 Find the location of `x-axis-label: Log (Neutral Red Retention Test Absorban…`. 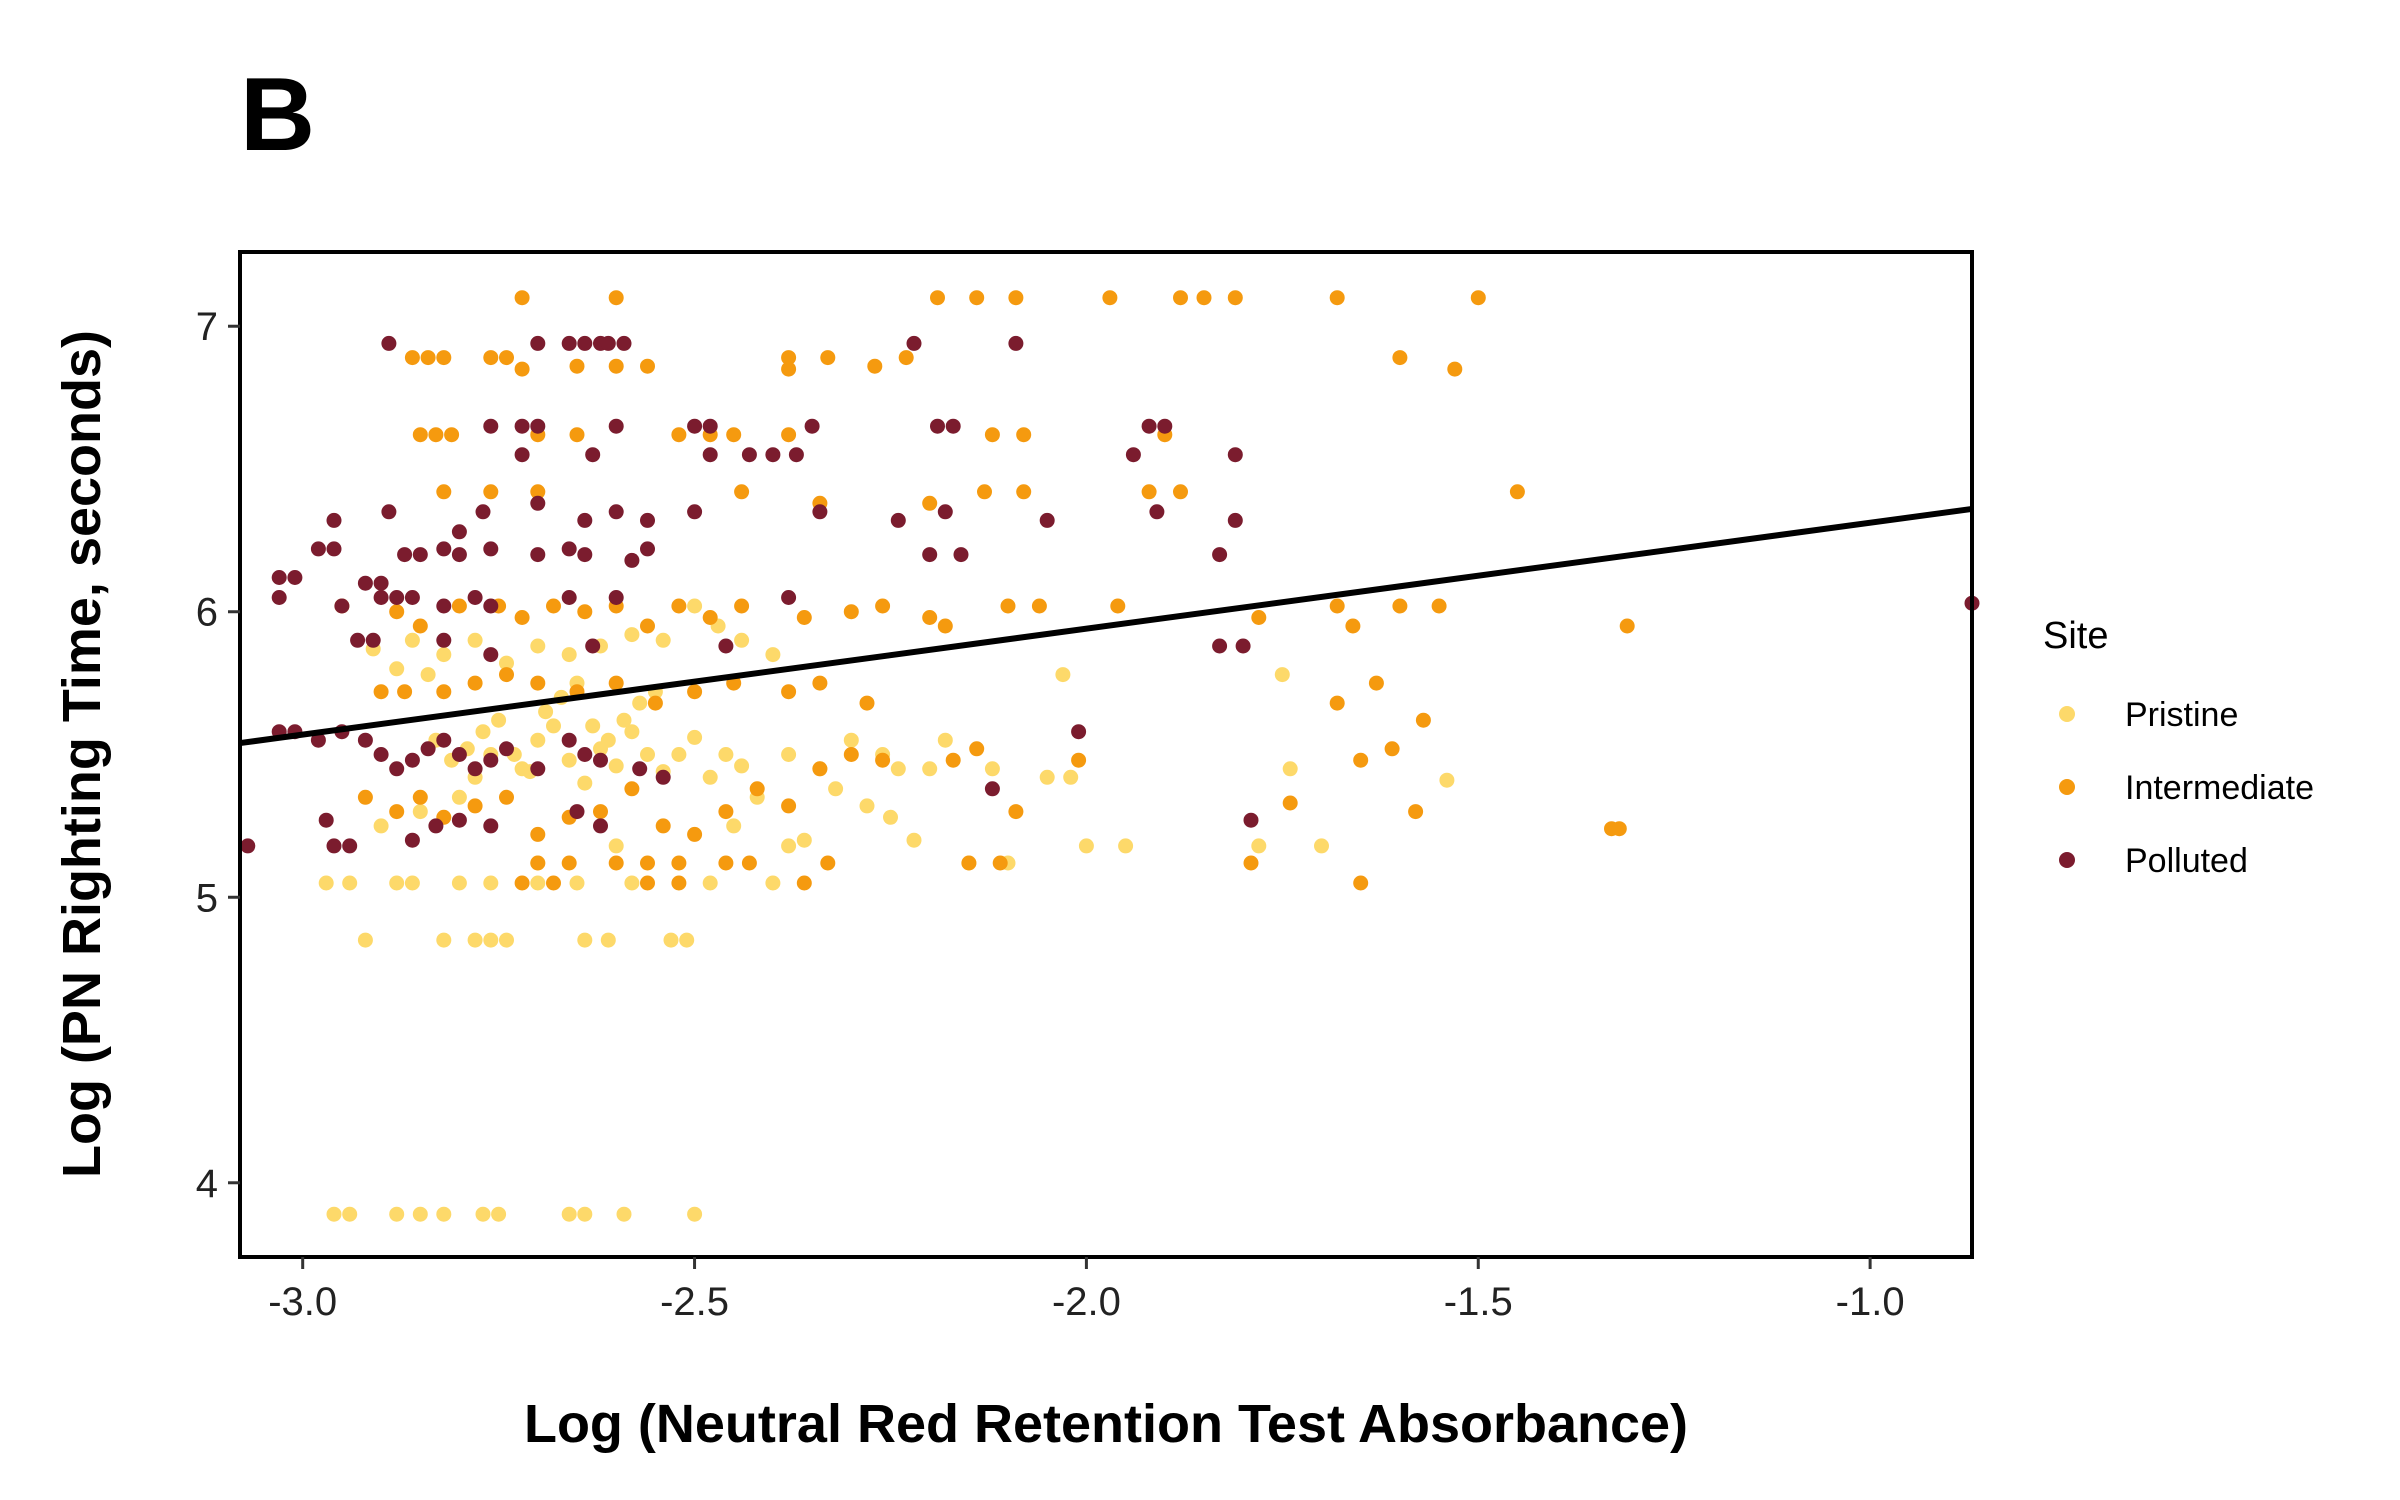

x-axis-label: Log (Neutral Red Retention Test Absorban… is located at coordinates (1106, 1424).